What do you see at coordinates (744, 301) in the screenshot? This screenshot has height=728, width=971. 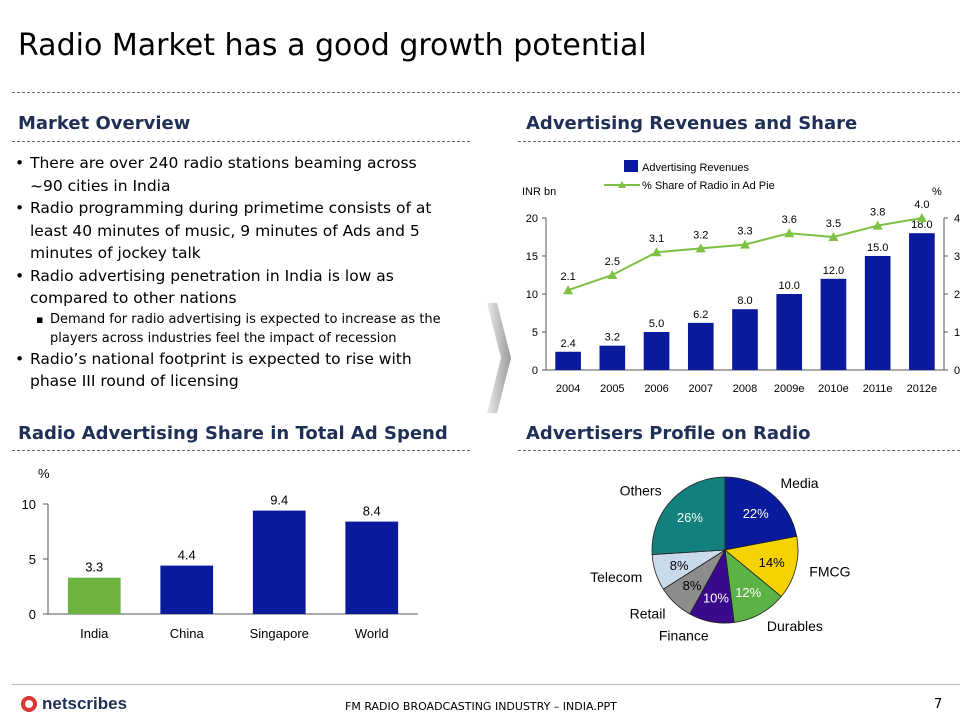 I see `revenue-bar-label: 8.0` at bounding box center [744, 301].